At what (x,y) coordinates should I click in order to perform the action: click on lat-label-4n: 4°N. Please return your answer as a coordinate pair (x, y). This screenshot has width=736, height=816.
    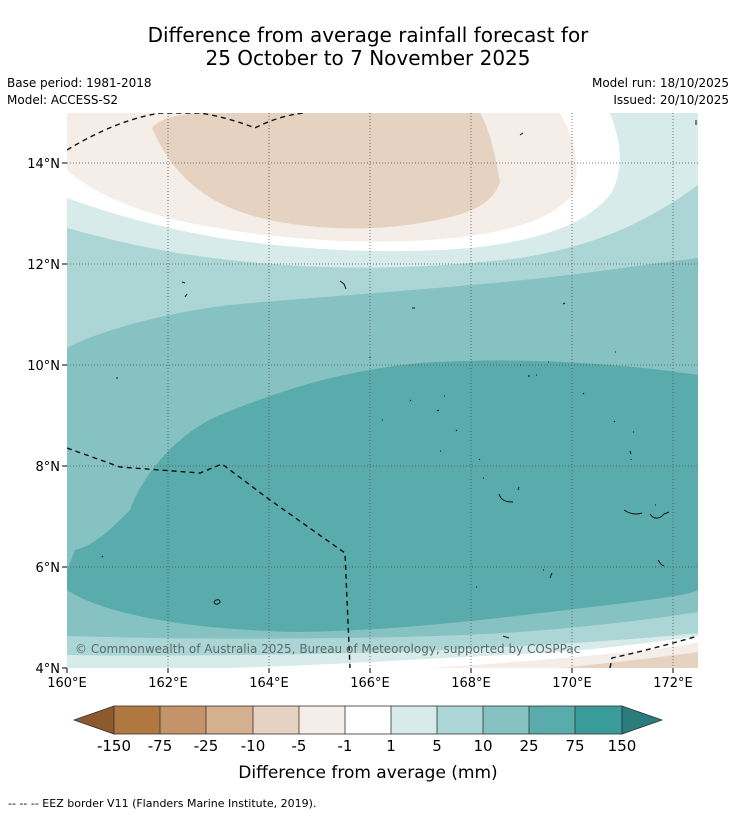
    Looking at the image, I should click on (48, 669).